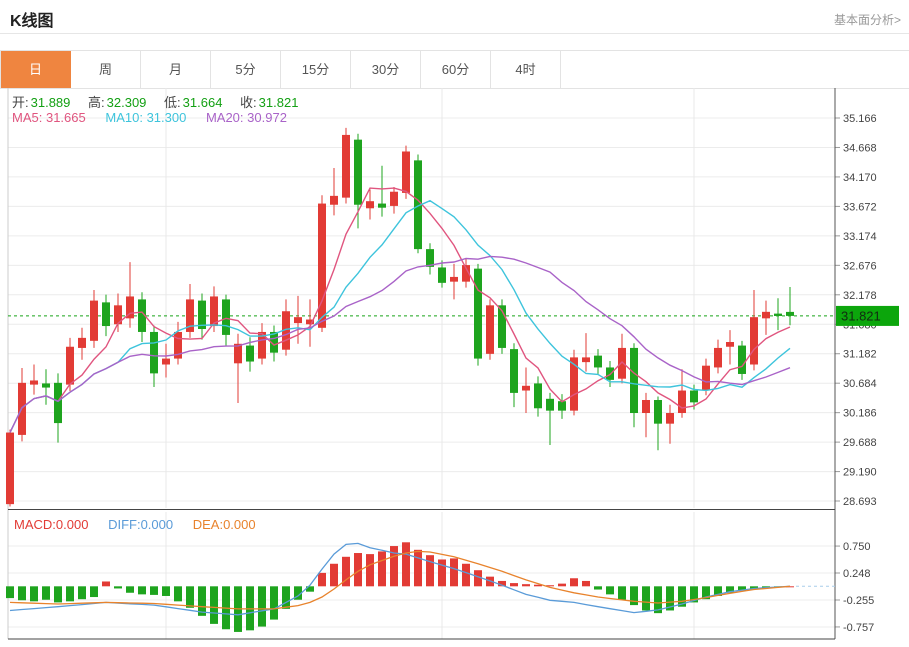 Image resolution: width=909 pixels, height=647 pixels. What do you see at coordinates (202, 102) in the screenshot?
I see `low-value: 31.664` at bounding box center [202, 102].